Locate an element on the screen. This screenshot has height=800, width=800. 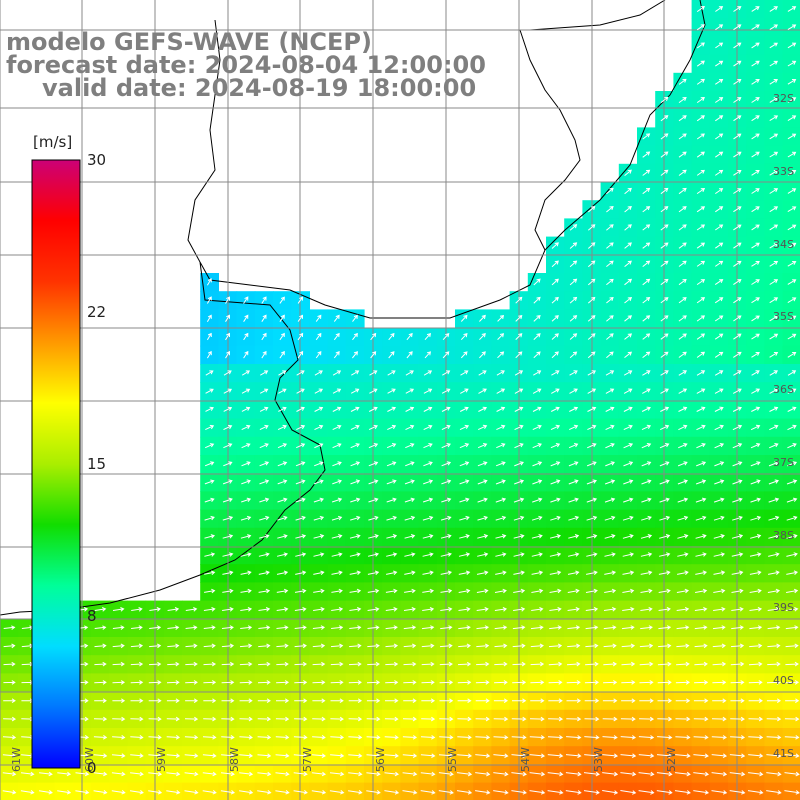
colorbar-tick-8: 8 is located at coordinates (92, 616).